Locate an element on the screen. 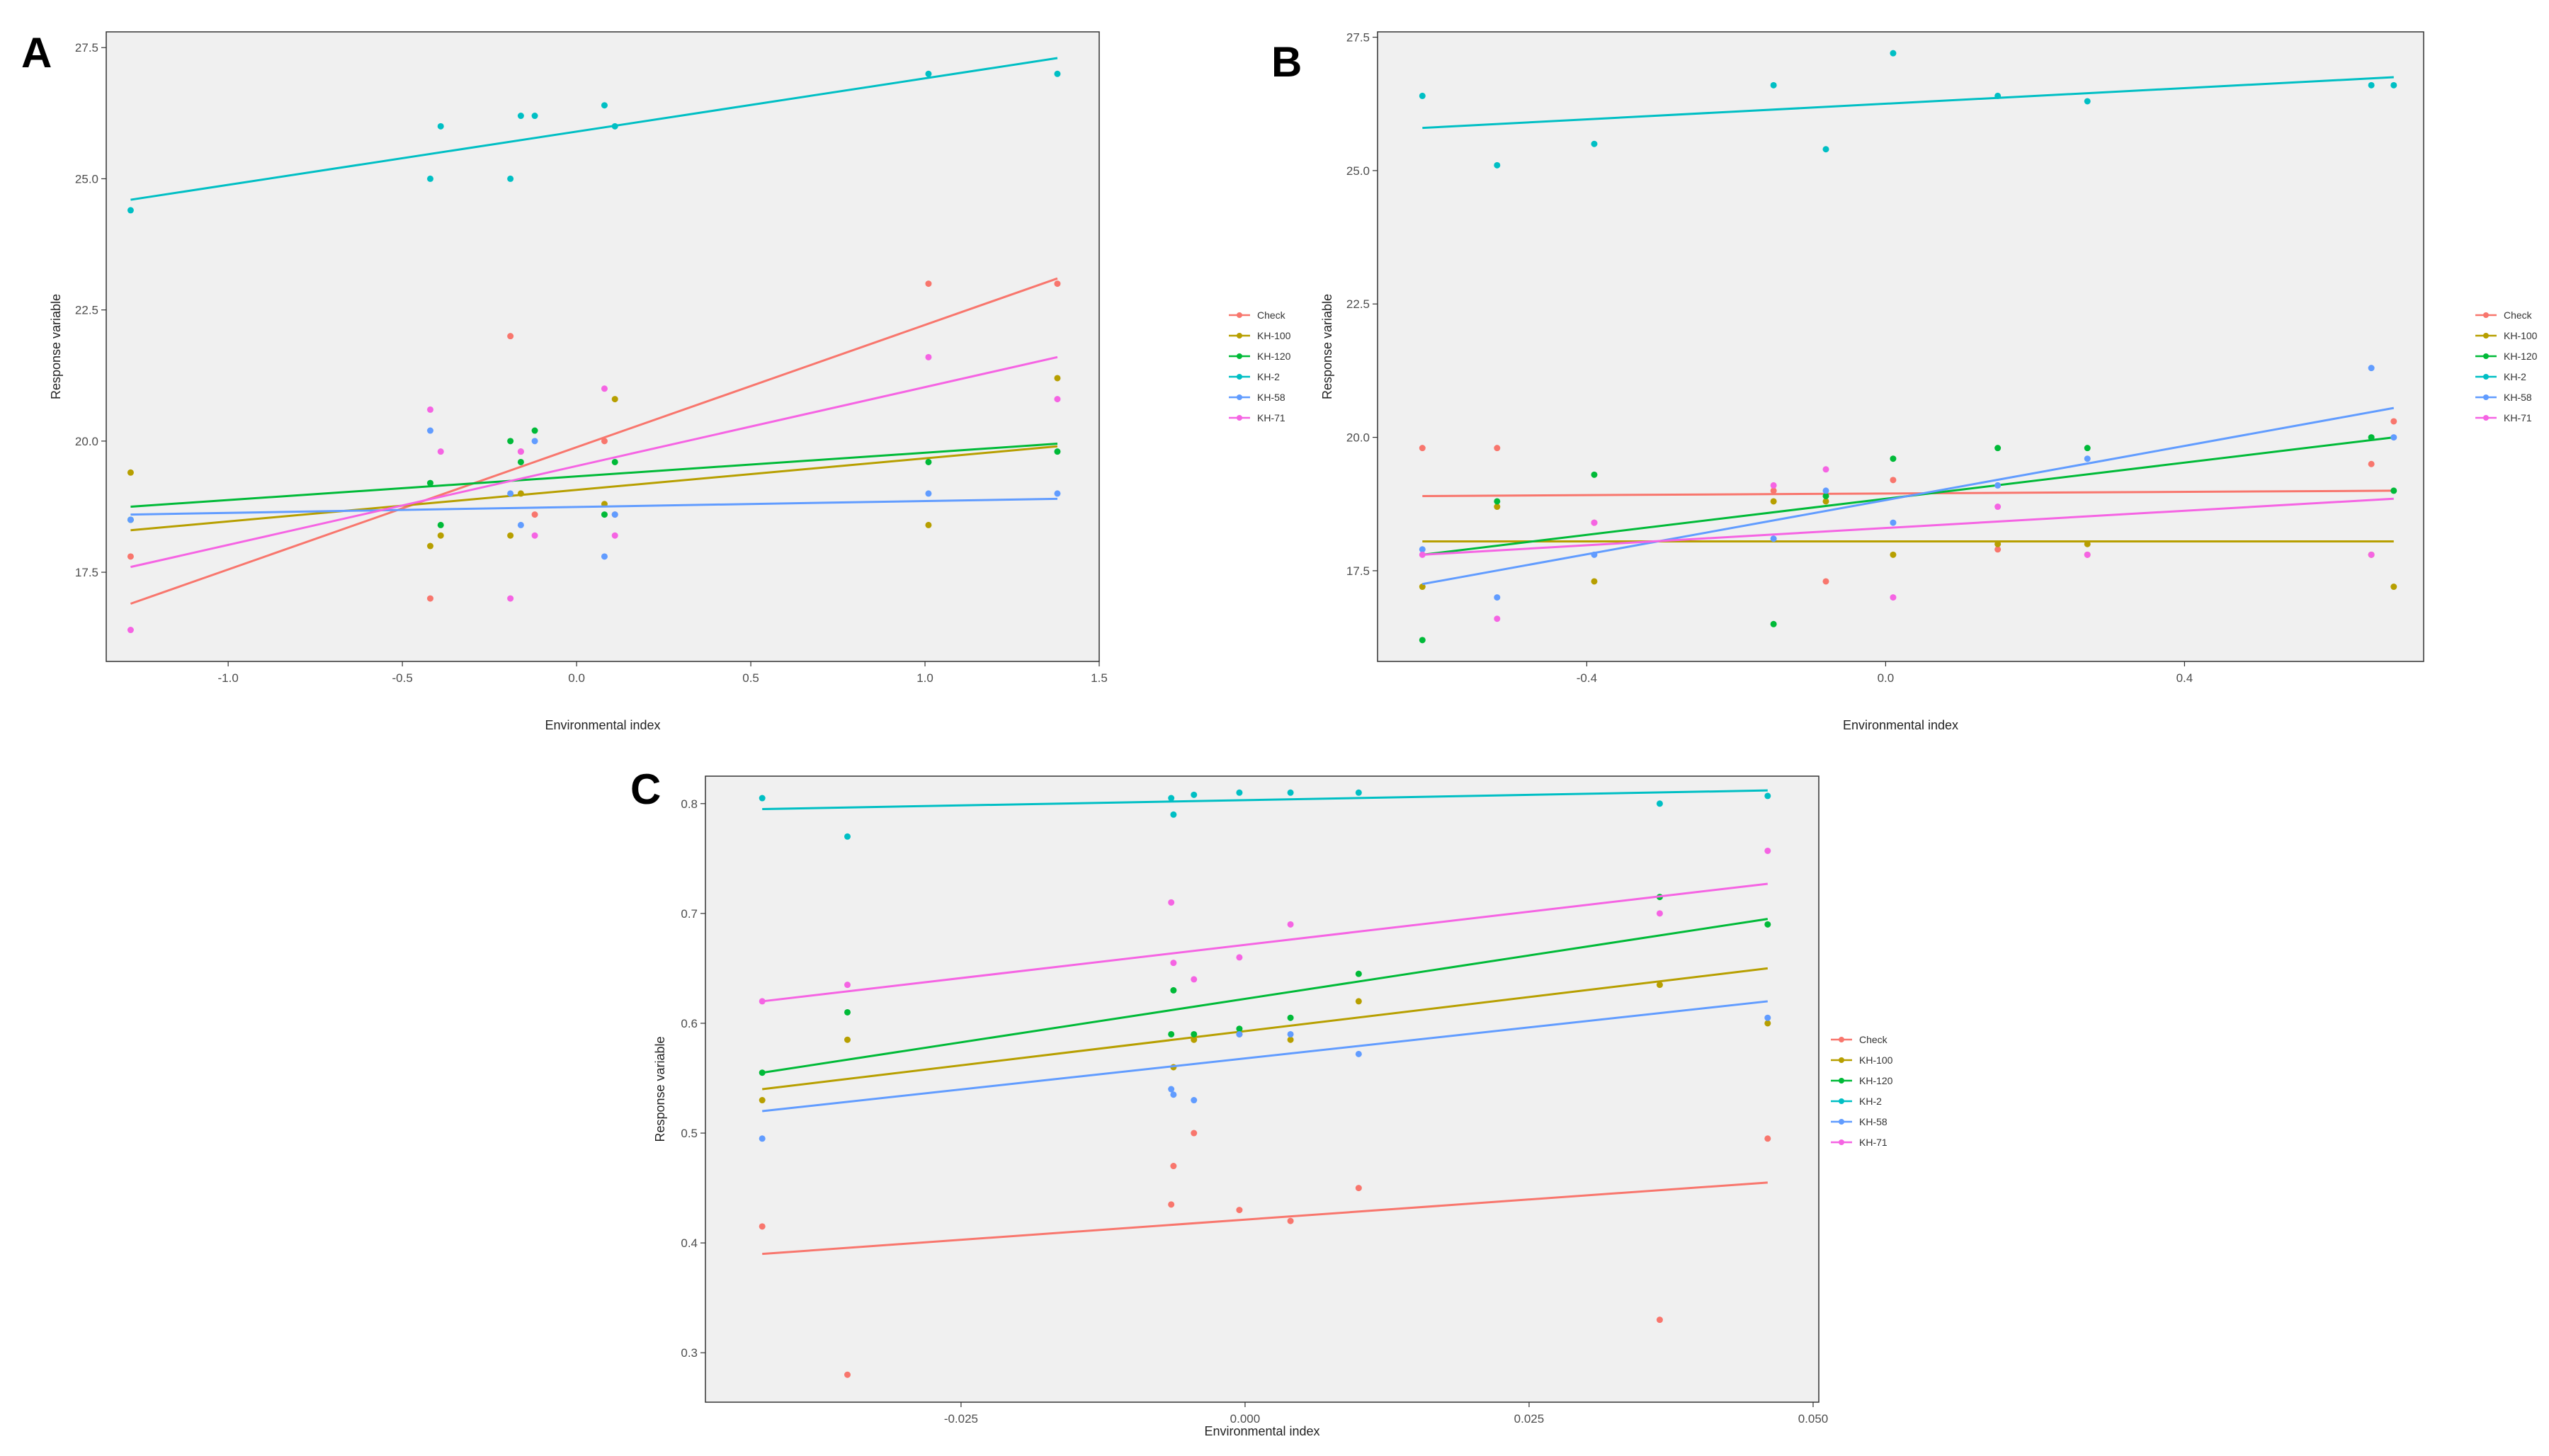 The width and height of the screenshot is (2549, 1456). x-tick-label: 1.5 is located at coordinates (1099, 678).